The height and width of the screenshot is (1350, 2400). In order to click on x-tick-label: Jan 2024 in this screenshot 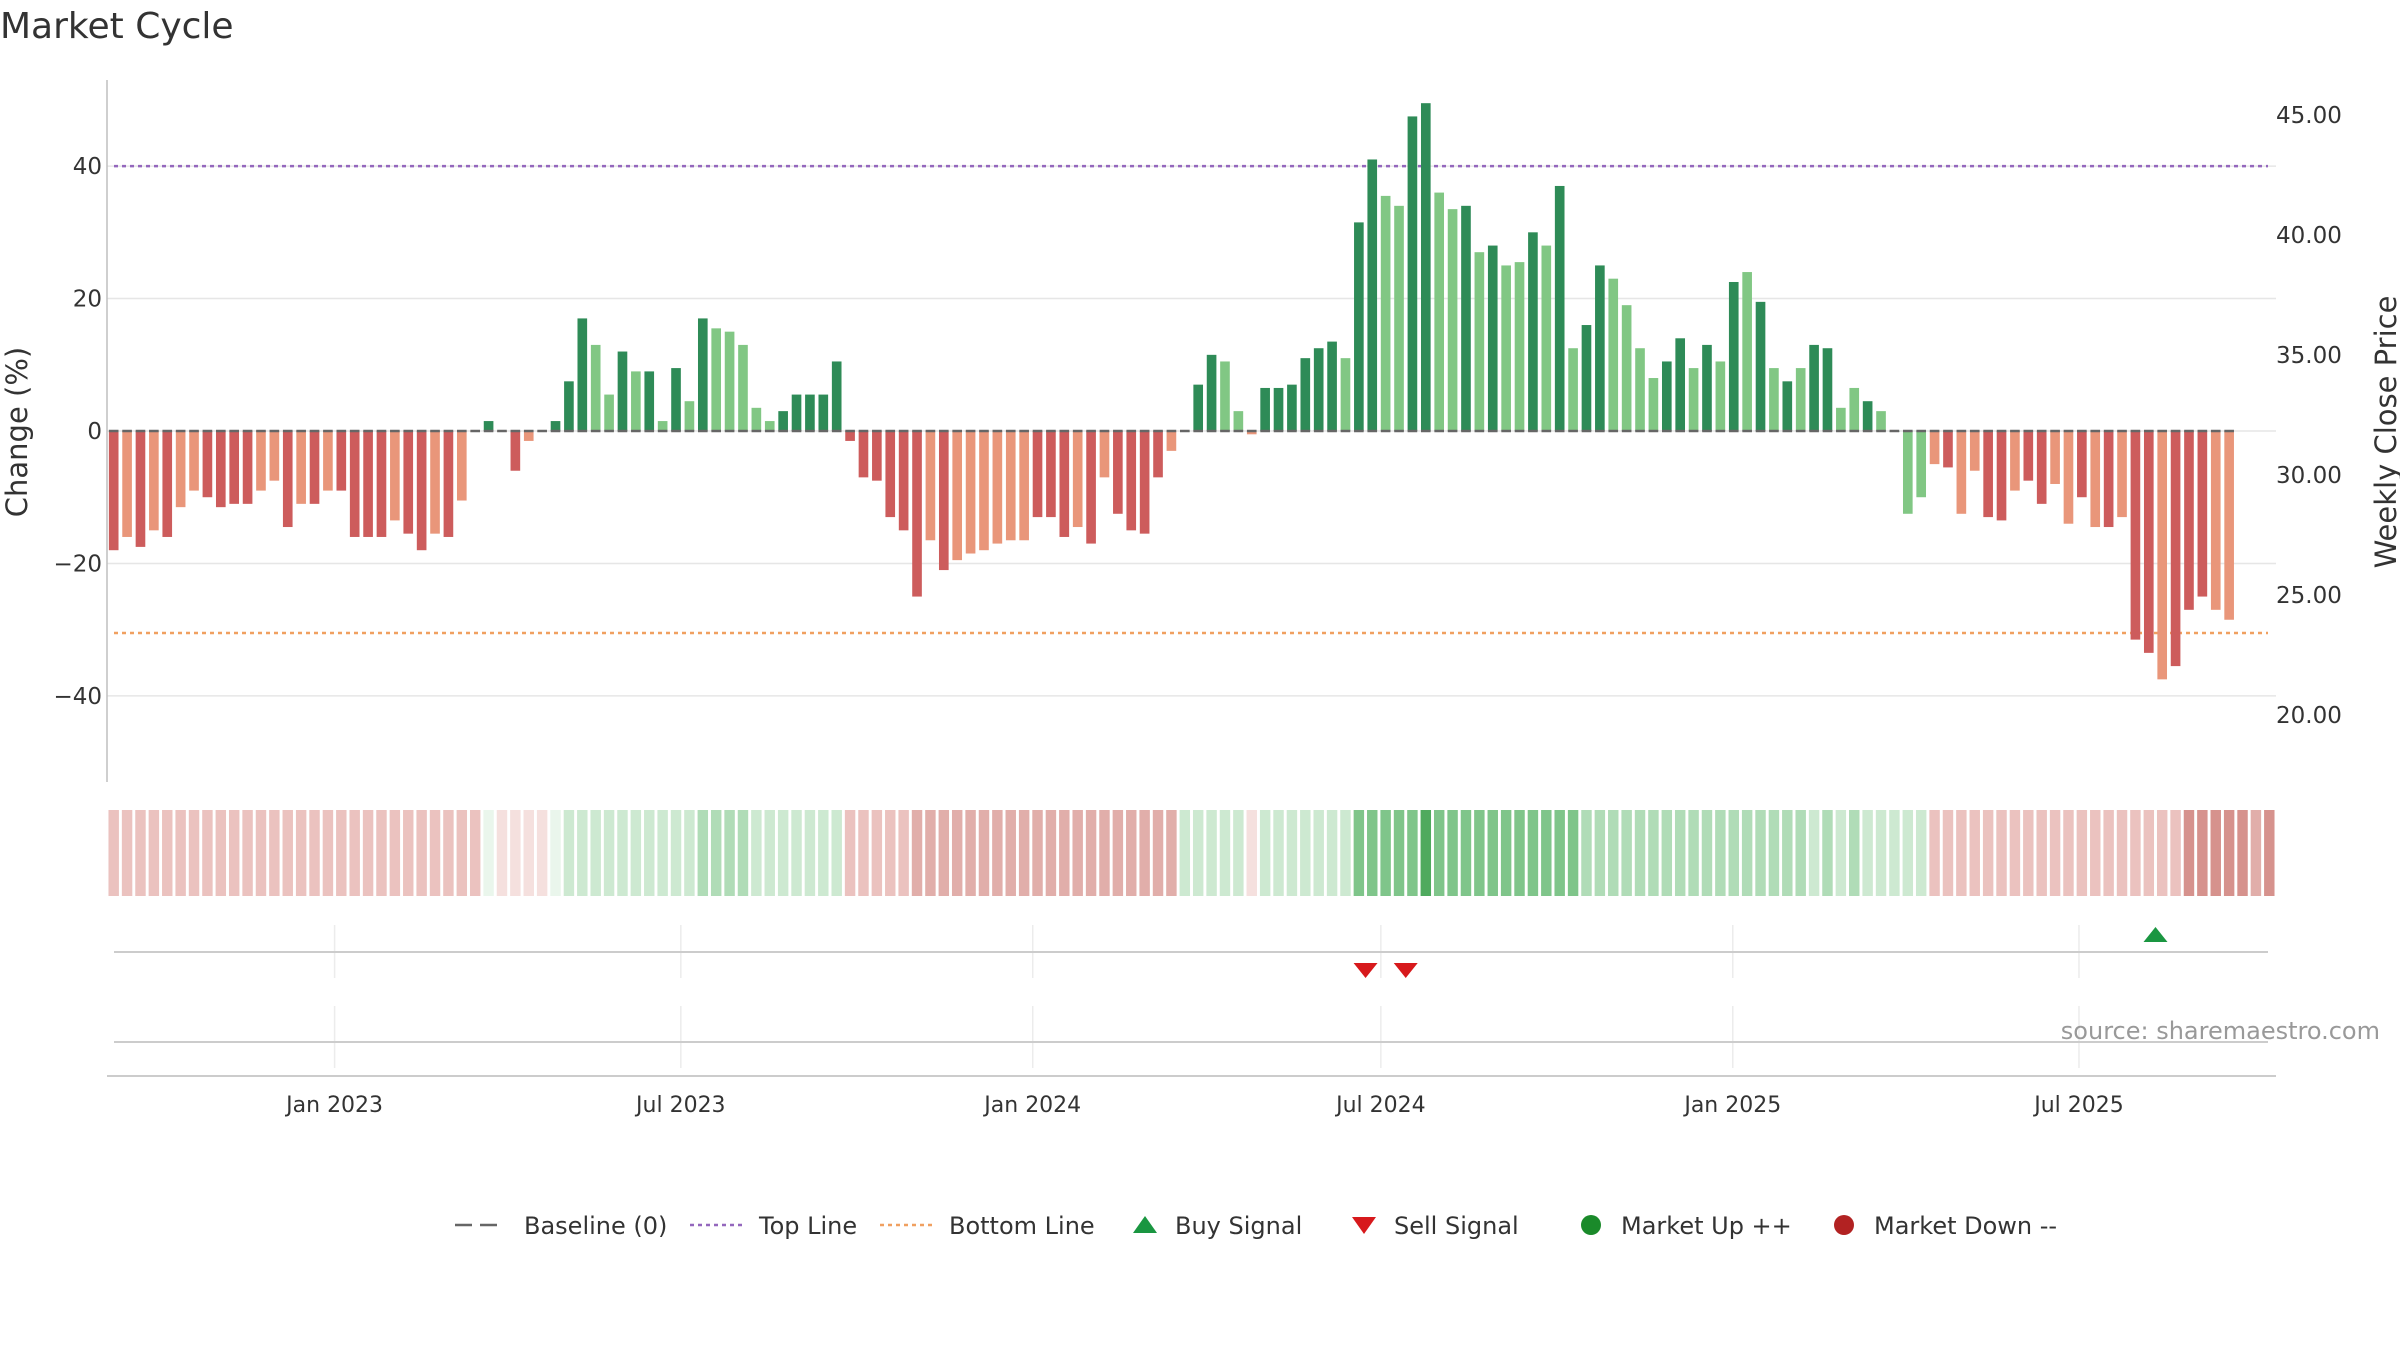, I will do `click(1031, 1105)`.